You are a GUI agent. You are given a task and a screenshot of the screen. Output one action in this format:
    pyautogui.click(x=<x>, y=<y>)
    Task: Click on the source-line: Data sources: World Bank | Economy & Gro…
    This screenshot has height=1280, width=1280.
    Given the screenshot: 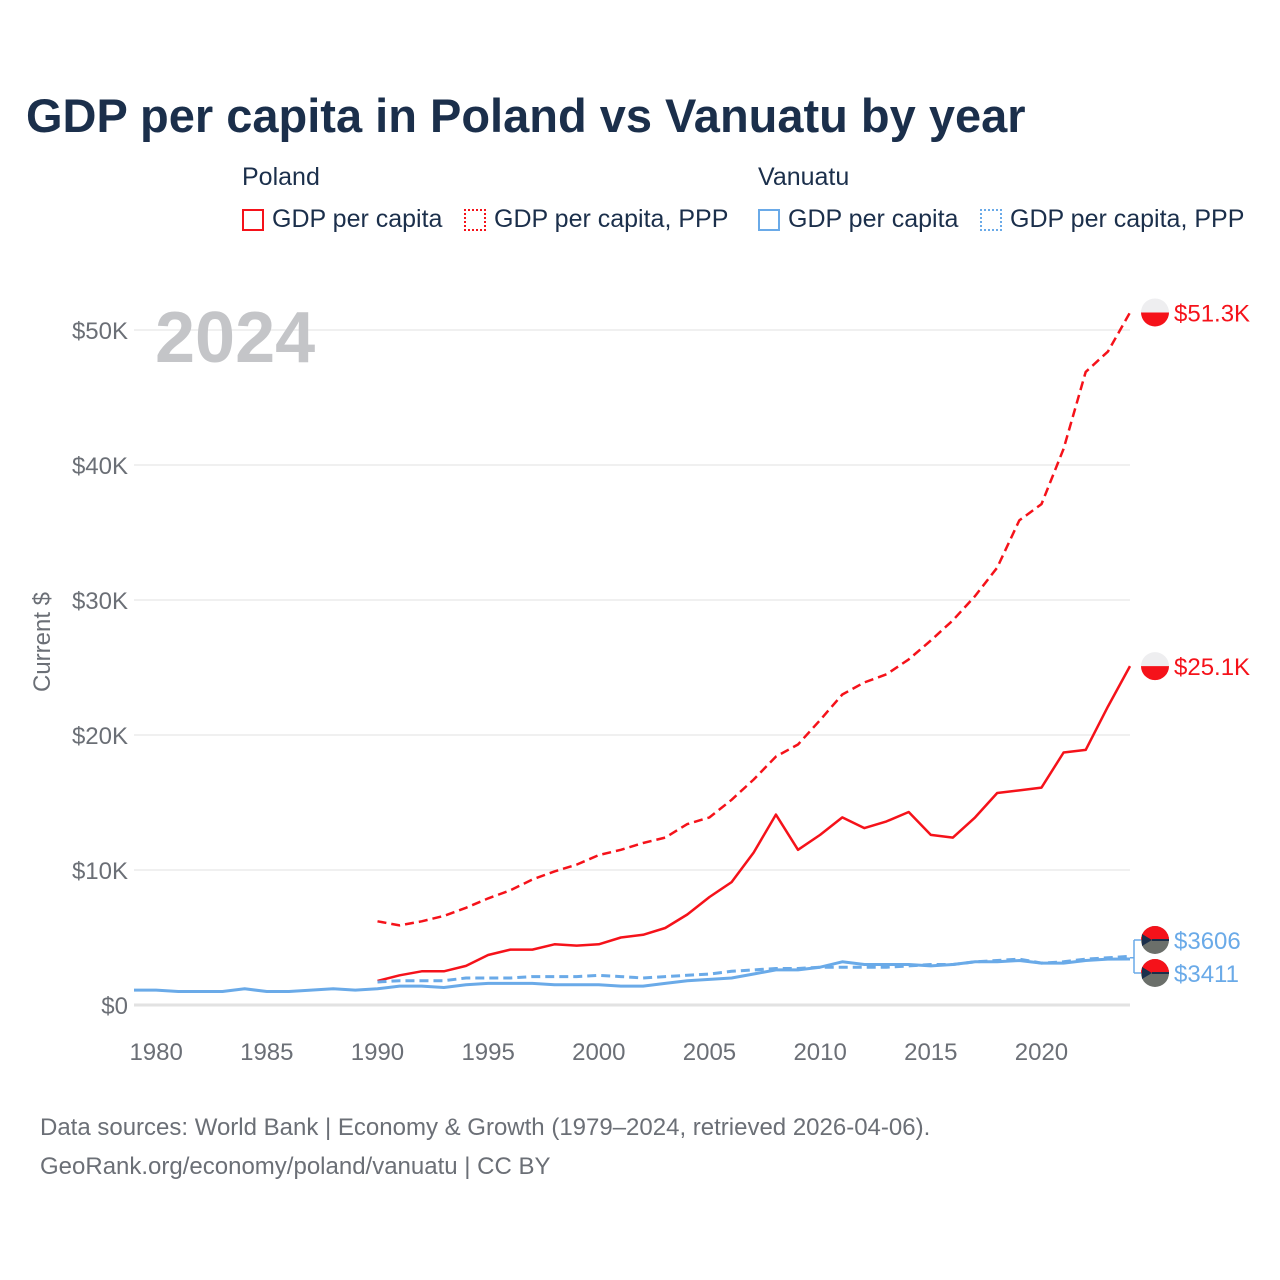 What is the action you would take?
    pyautogui.click(x=485, y=1127)
    